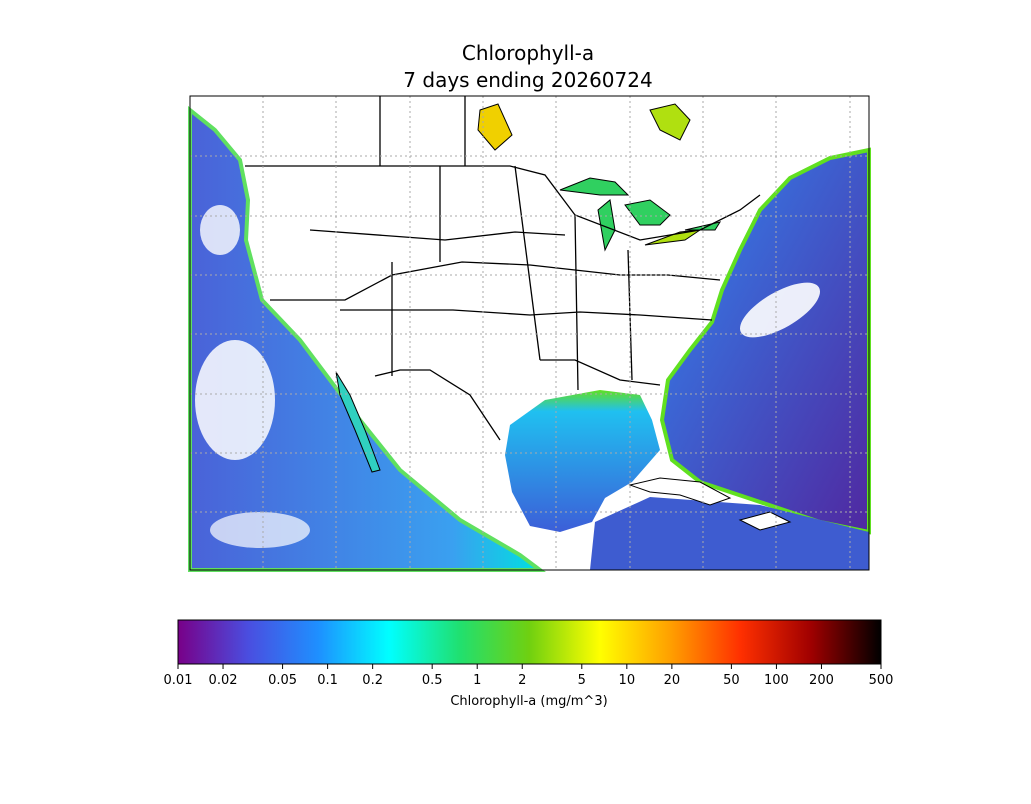 This screenshot has width=1031, height=804. What do you see at coordinates (528, 53) in the screenshot?
I see `map-title: Chlorophyll-a` at bounding box center [528, 53].